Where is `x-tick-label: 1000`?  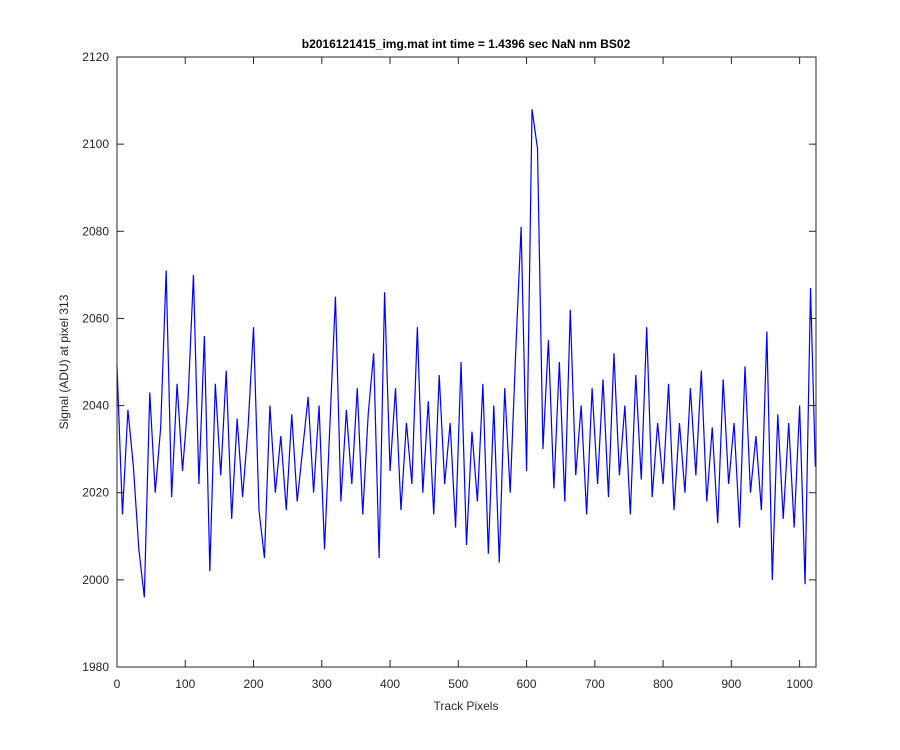 x-tick-label: 1000 is located at coordinates (799, 684).